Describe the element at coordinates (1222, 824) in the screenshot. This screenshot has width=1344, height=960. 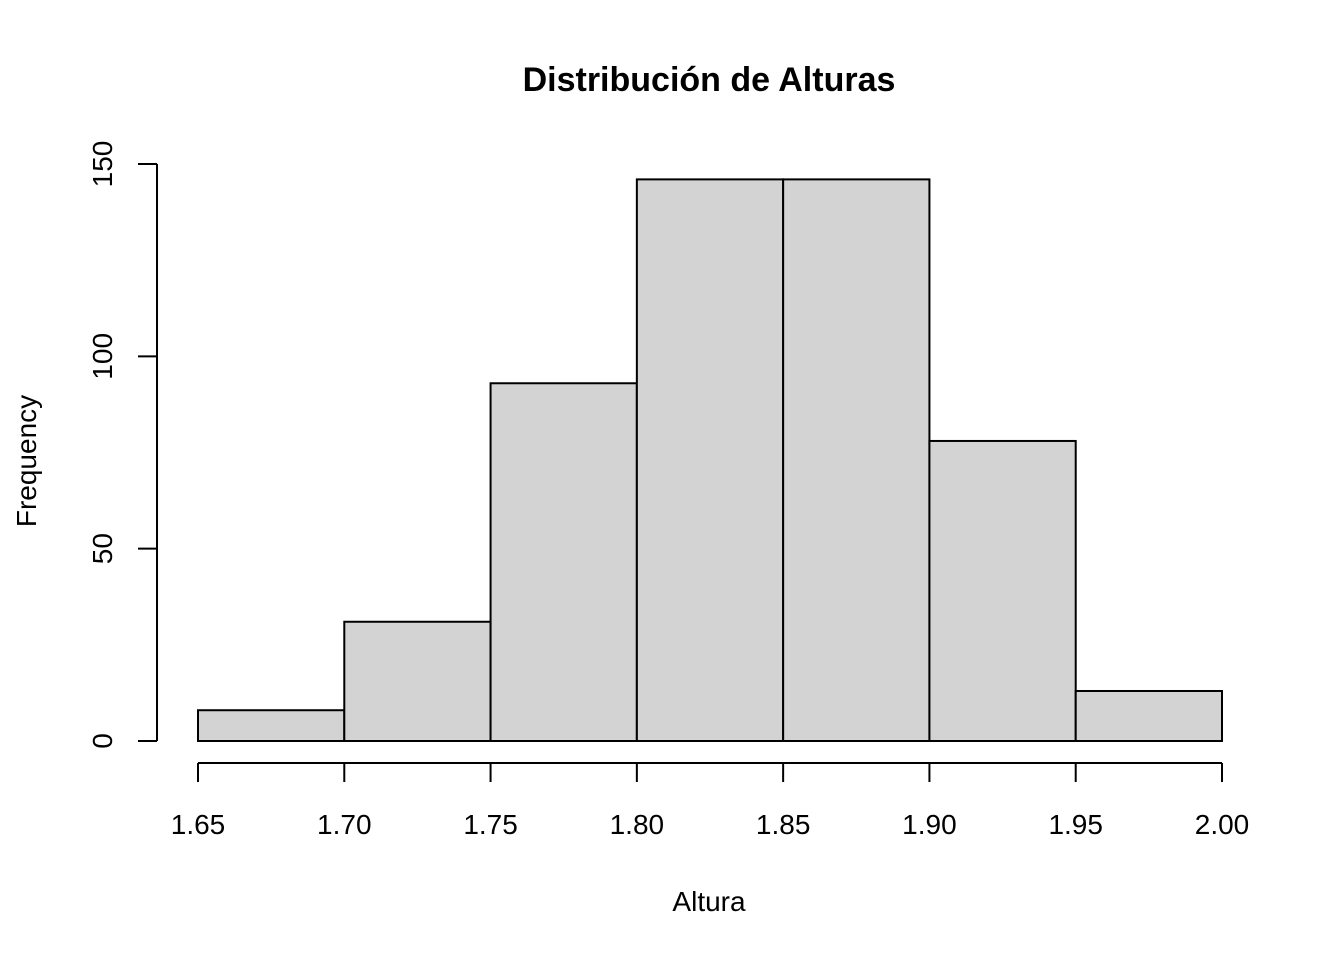
I see `x-tick-label: 2.00` at that location.